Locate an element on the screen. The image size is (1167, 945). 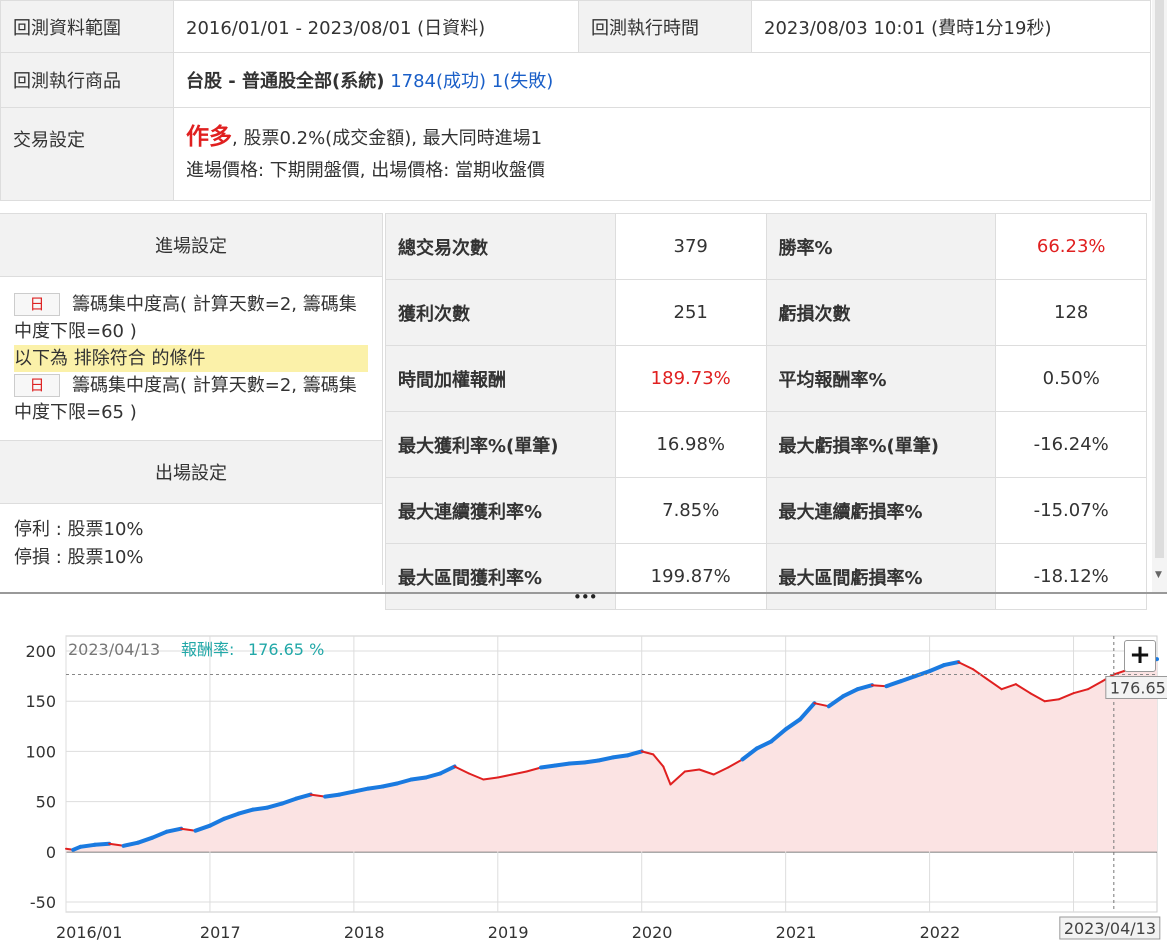
drag-dots-icon: ••• is located at coordinates (585, 597).